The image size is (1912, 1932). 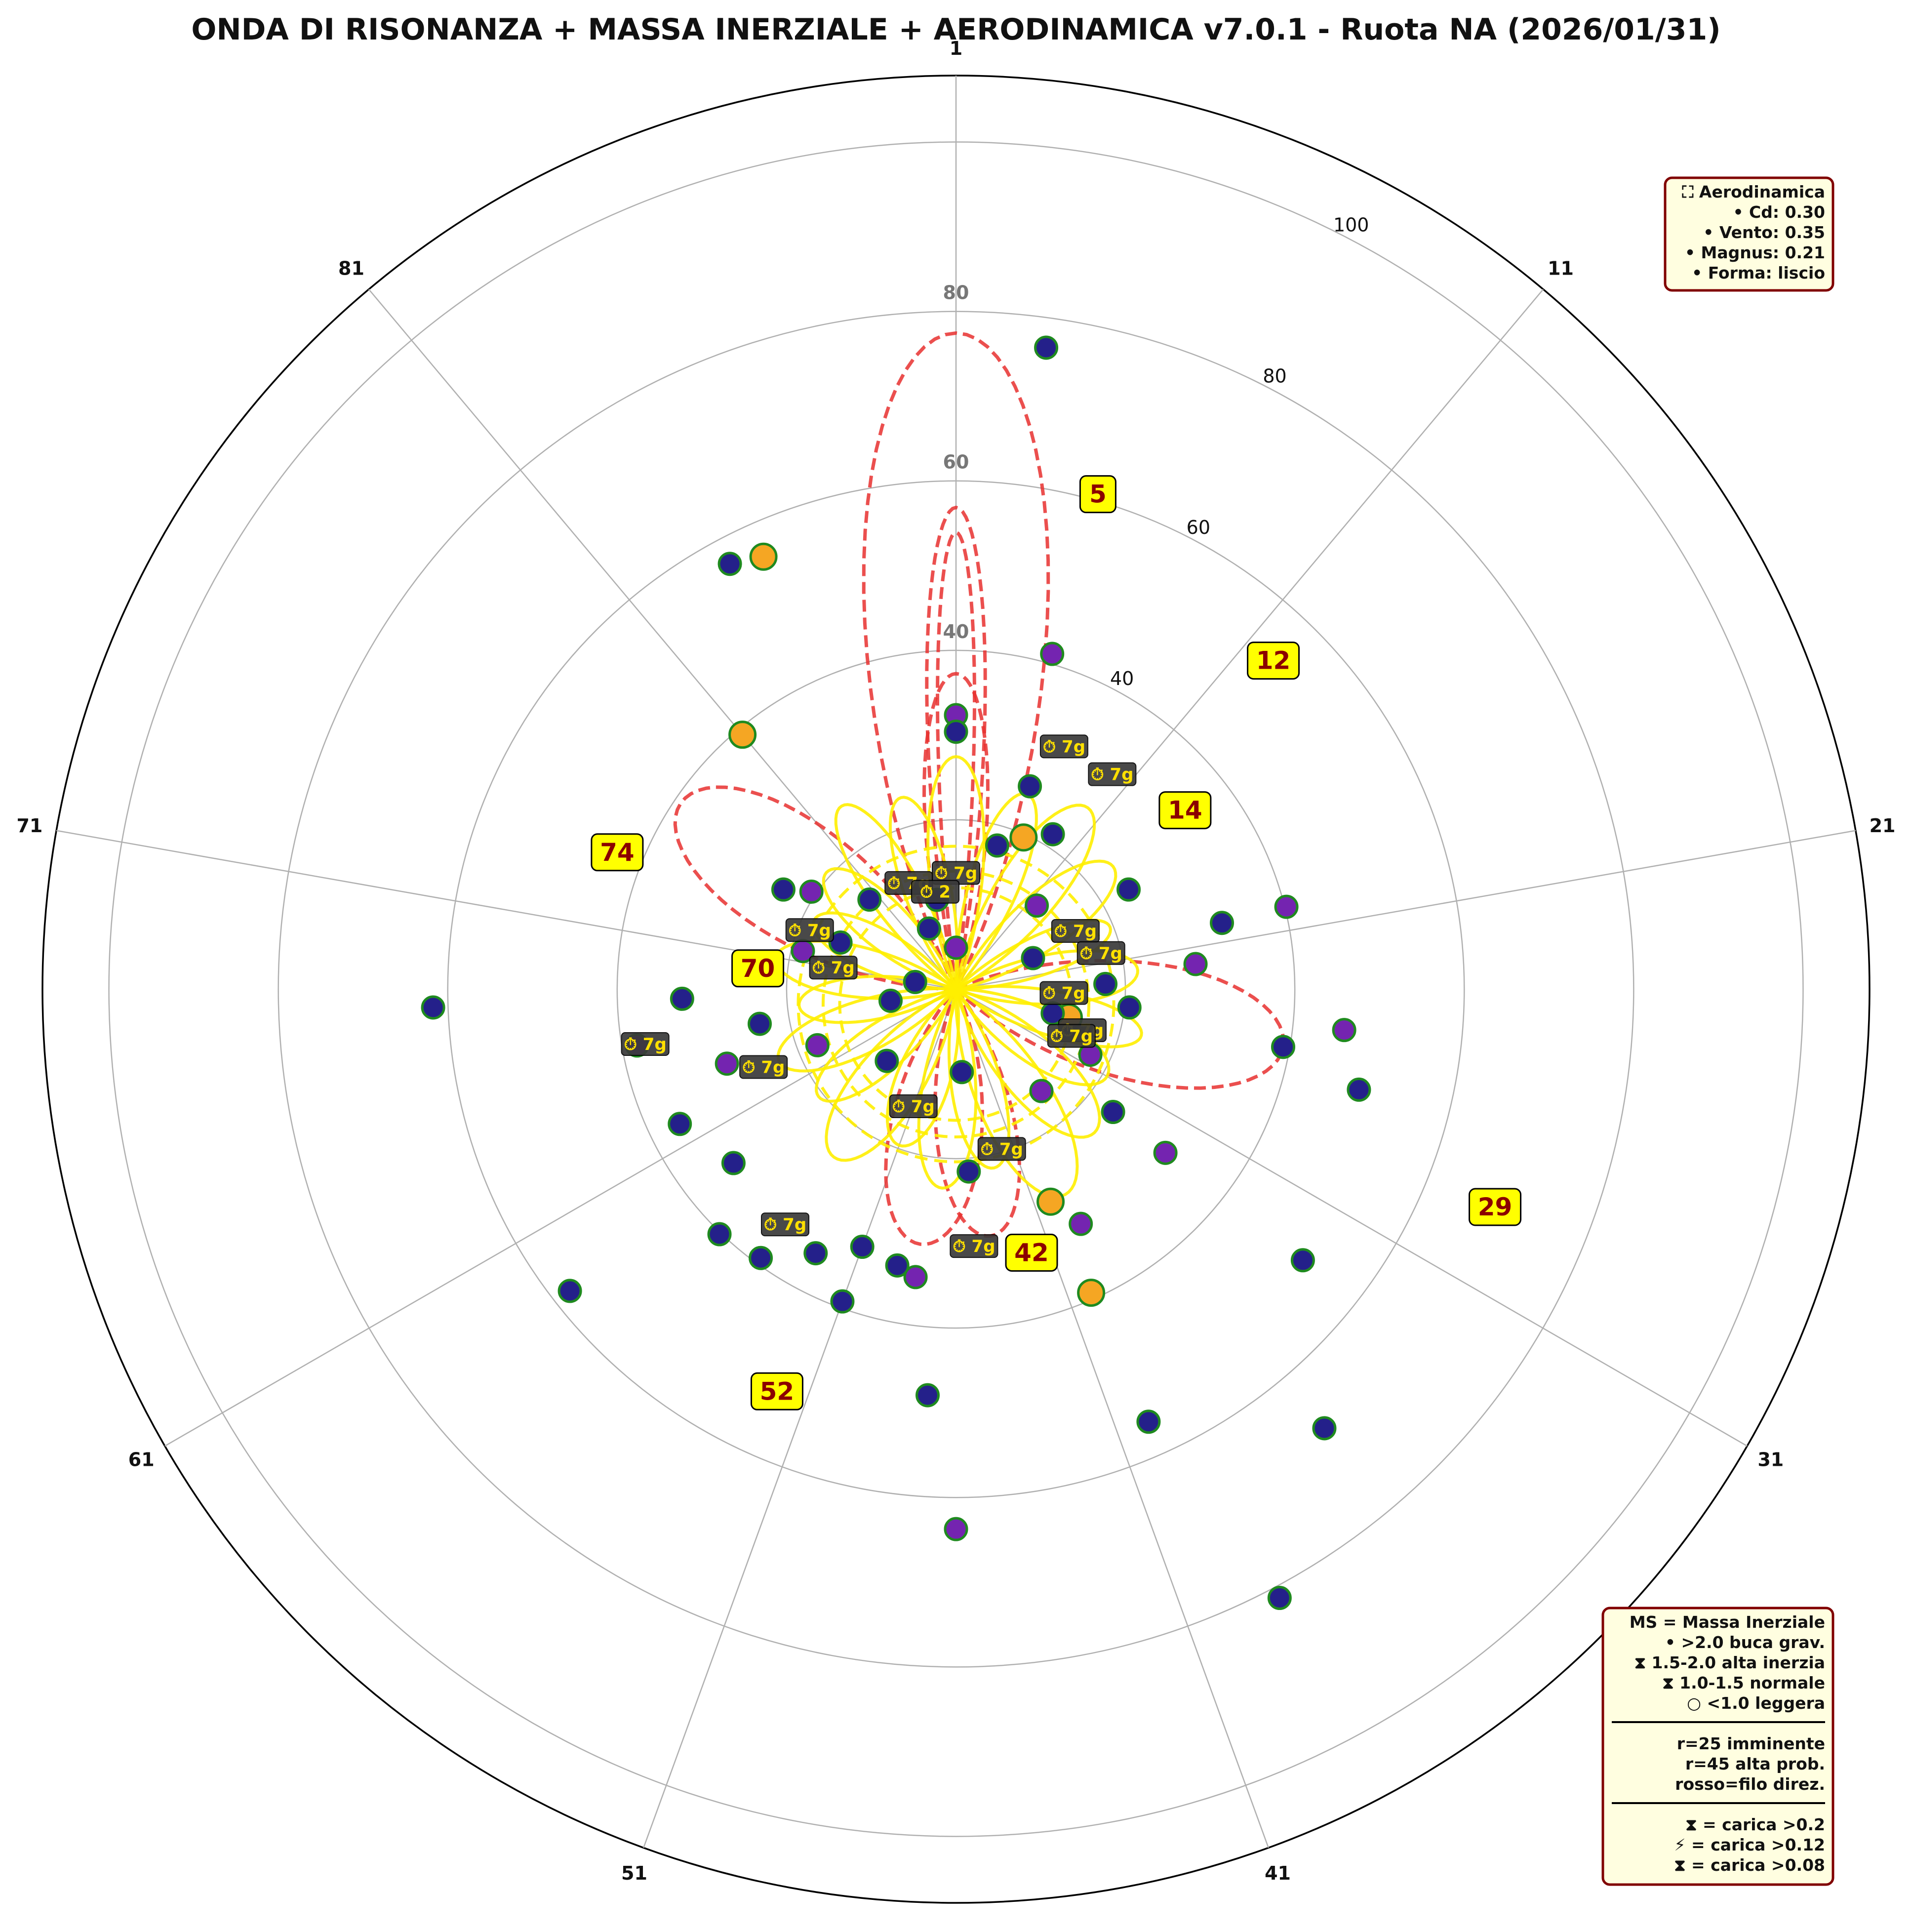 I want to click on legend-line: ⧗ = carica >0.08, so click(x=1750, y=1865).